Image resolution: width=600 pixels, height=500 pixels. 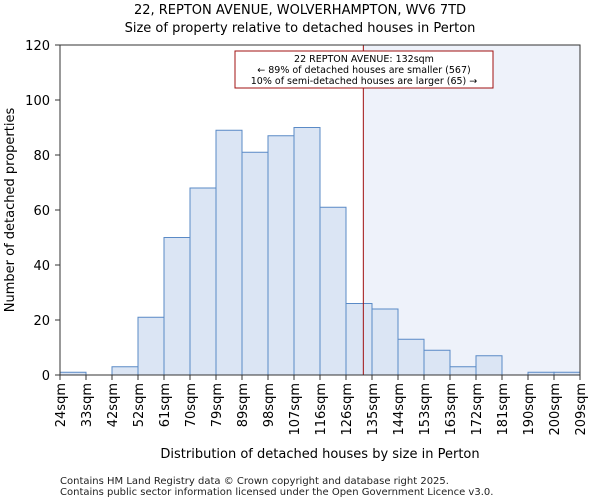 I want to click on y-tick-label: 20, so click(x=41, y=321).